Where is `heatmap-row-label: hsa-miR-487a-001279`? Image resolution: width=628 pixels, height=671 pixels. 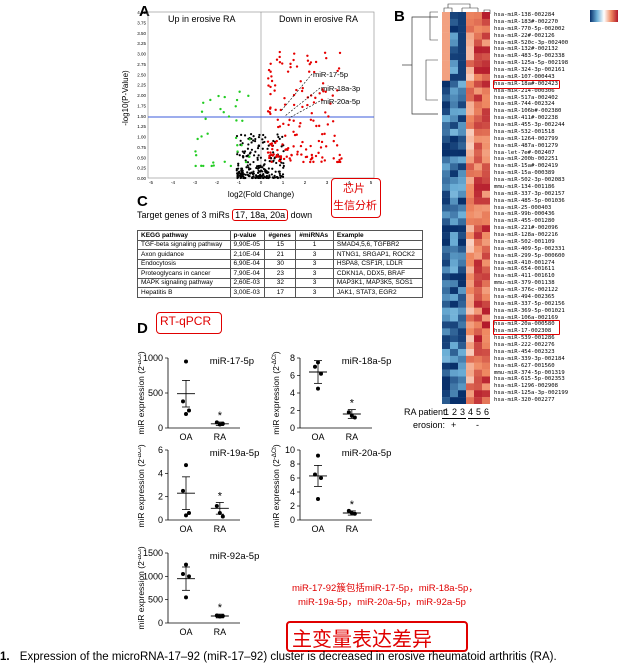 heatmap-row-label: hsa-miR-487a-001279 is located at coordinates (526, 145).